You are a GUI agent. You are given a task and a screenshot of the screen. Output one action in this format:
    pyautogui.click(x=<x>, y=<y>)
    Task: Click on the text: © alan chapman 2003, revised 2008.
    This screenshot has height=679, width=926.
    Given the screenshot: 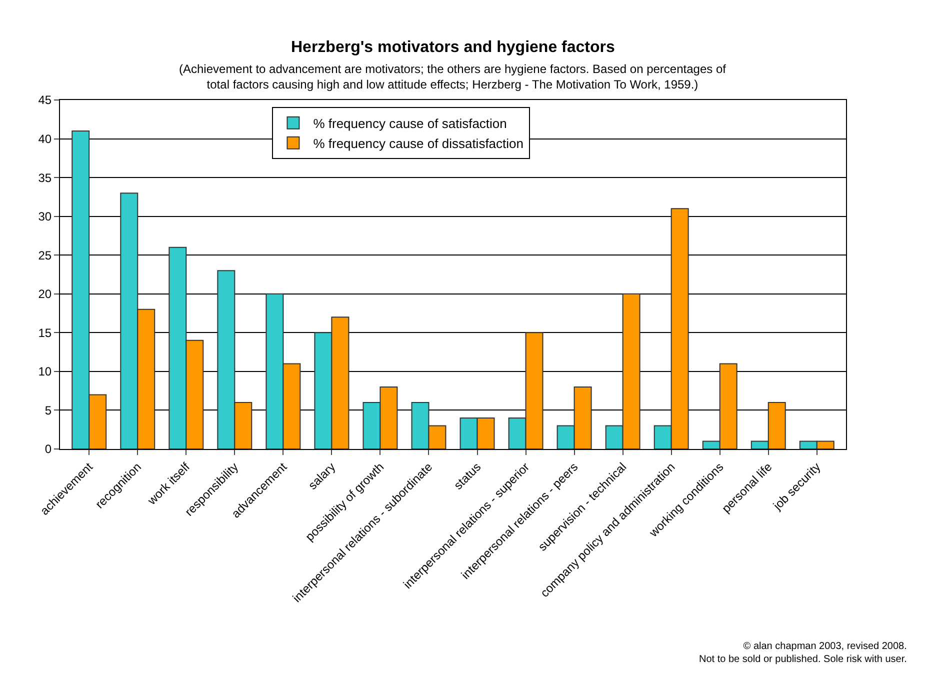 What is the action you would take?
    pyautogui.click(x=825, y=646)
    